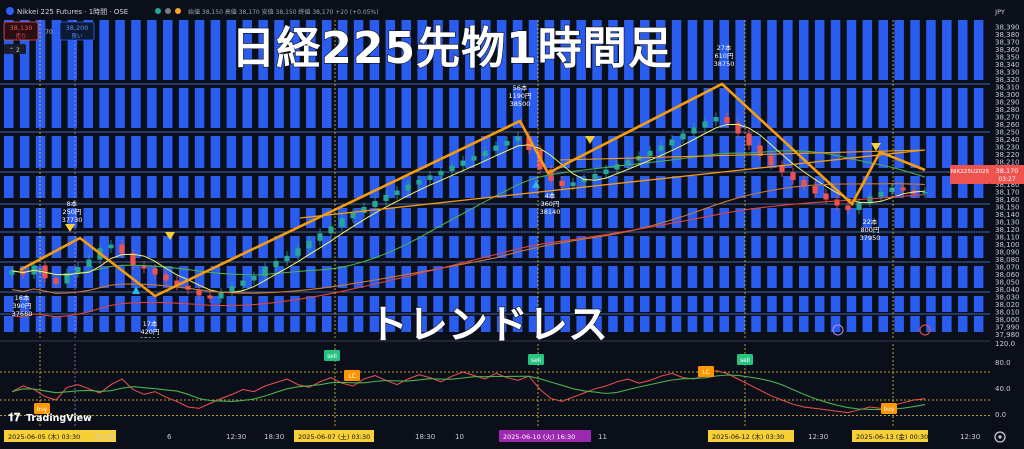  I want to click on alert-icon, so click(178, 11).